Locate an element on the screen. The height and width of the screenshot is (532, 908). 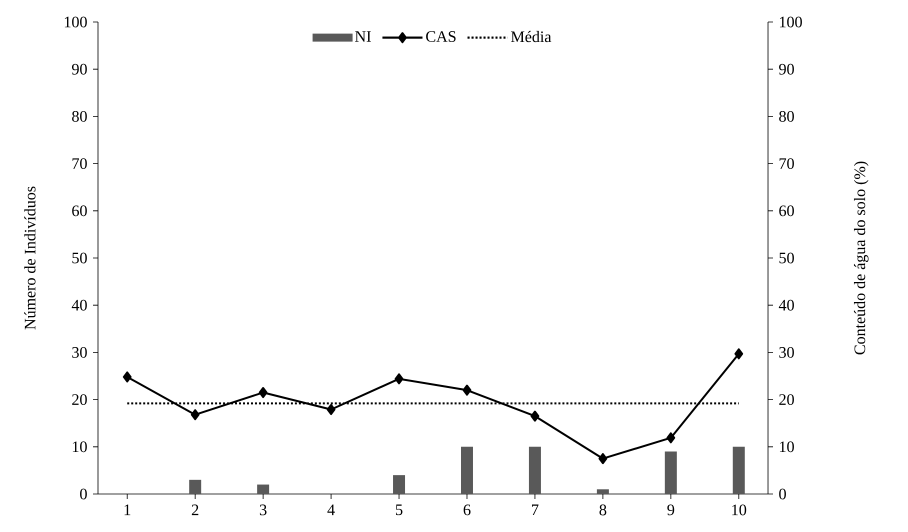
x-tick-label: 5 is located at coordinates (399, 510).